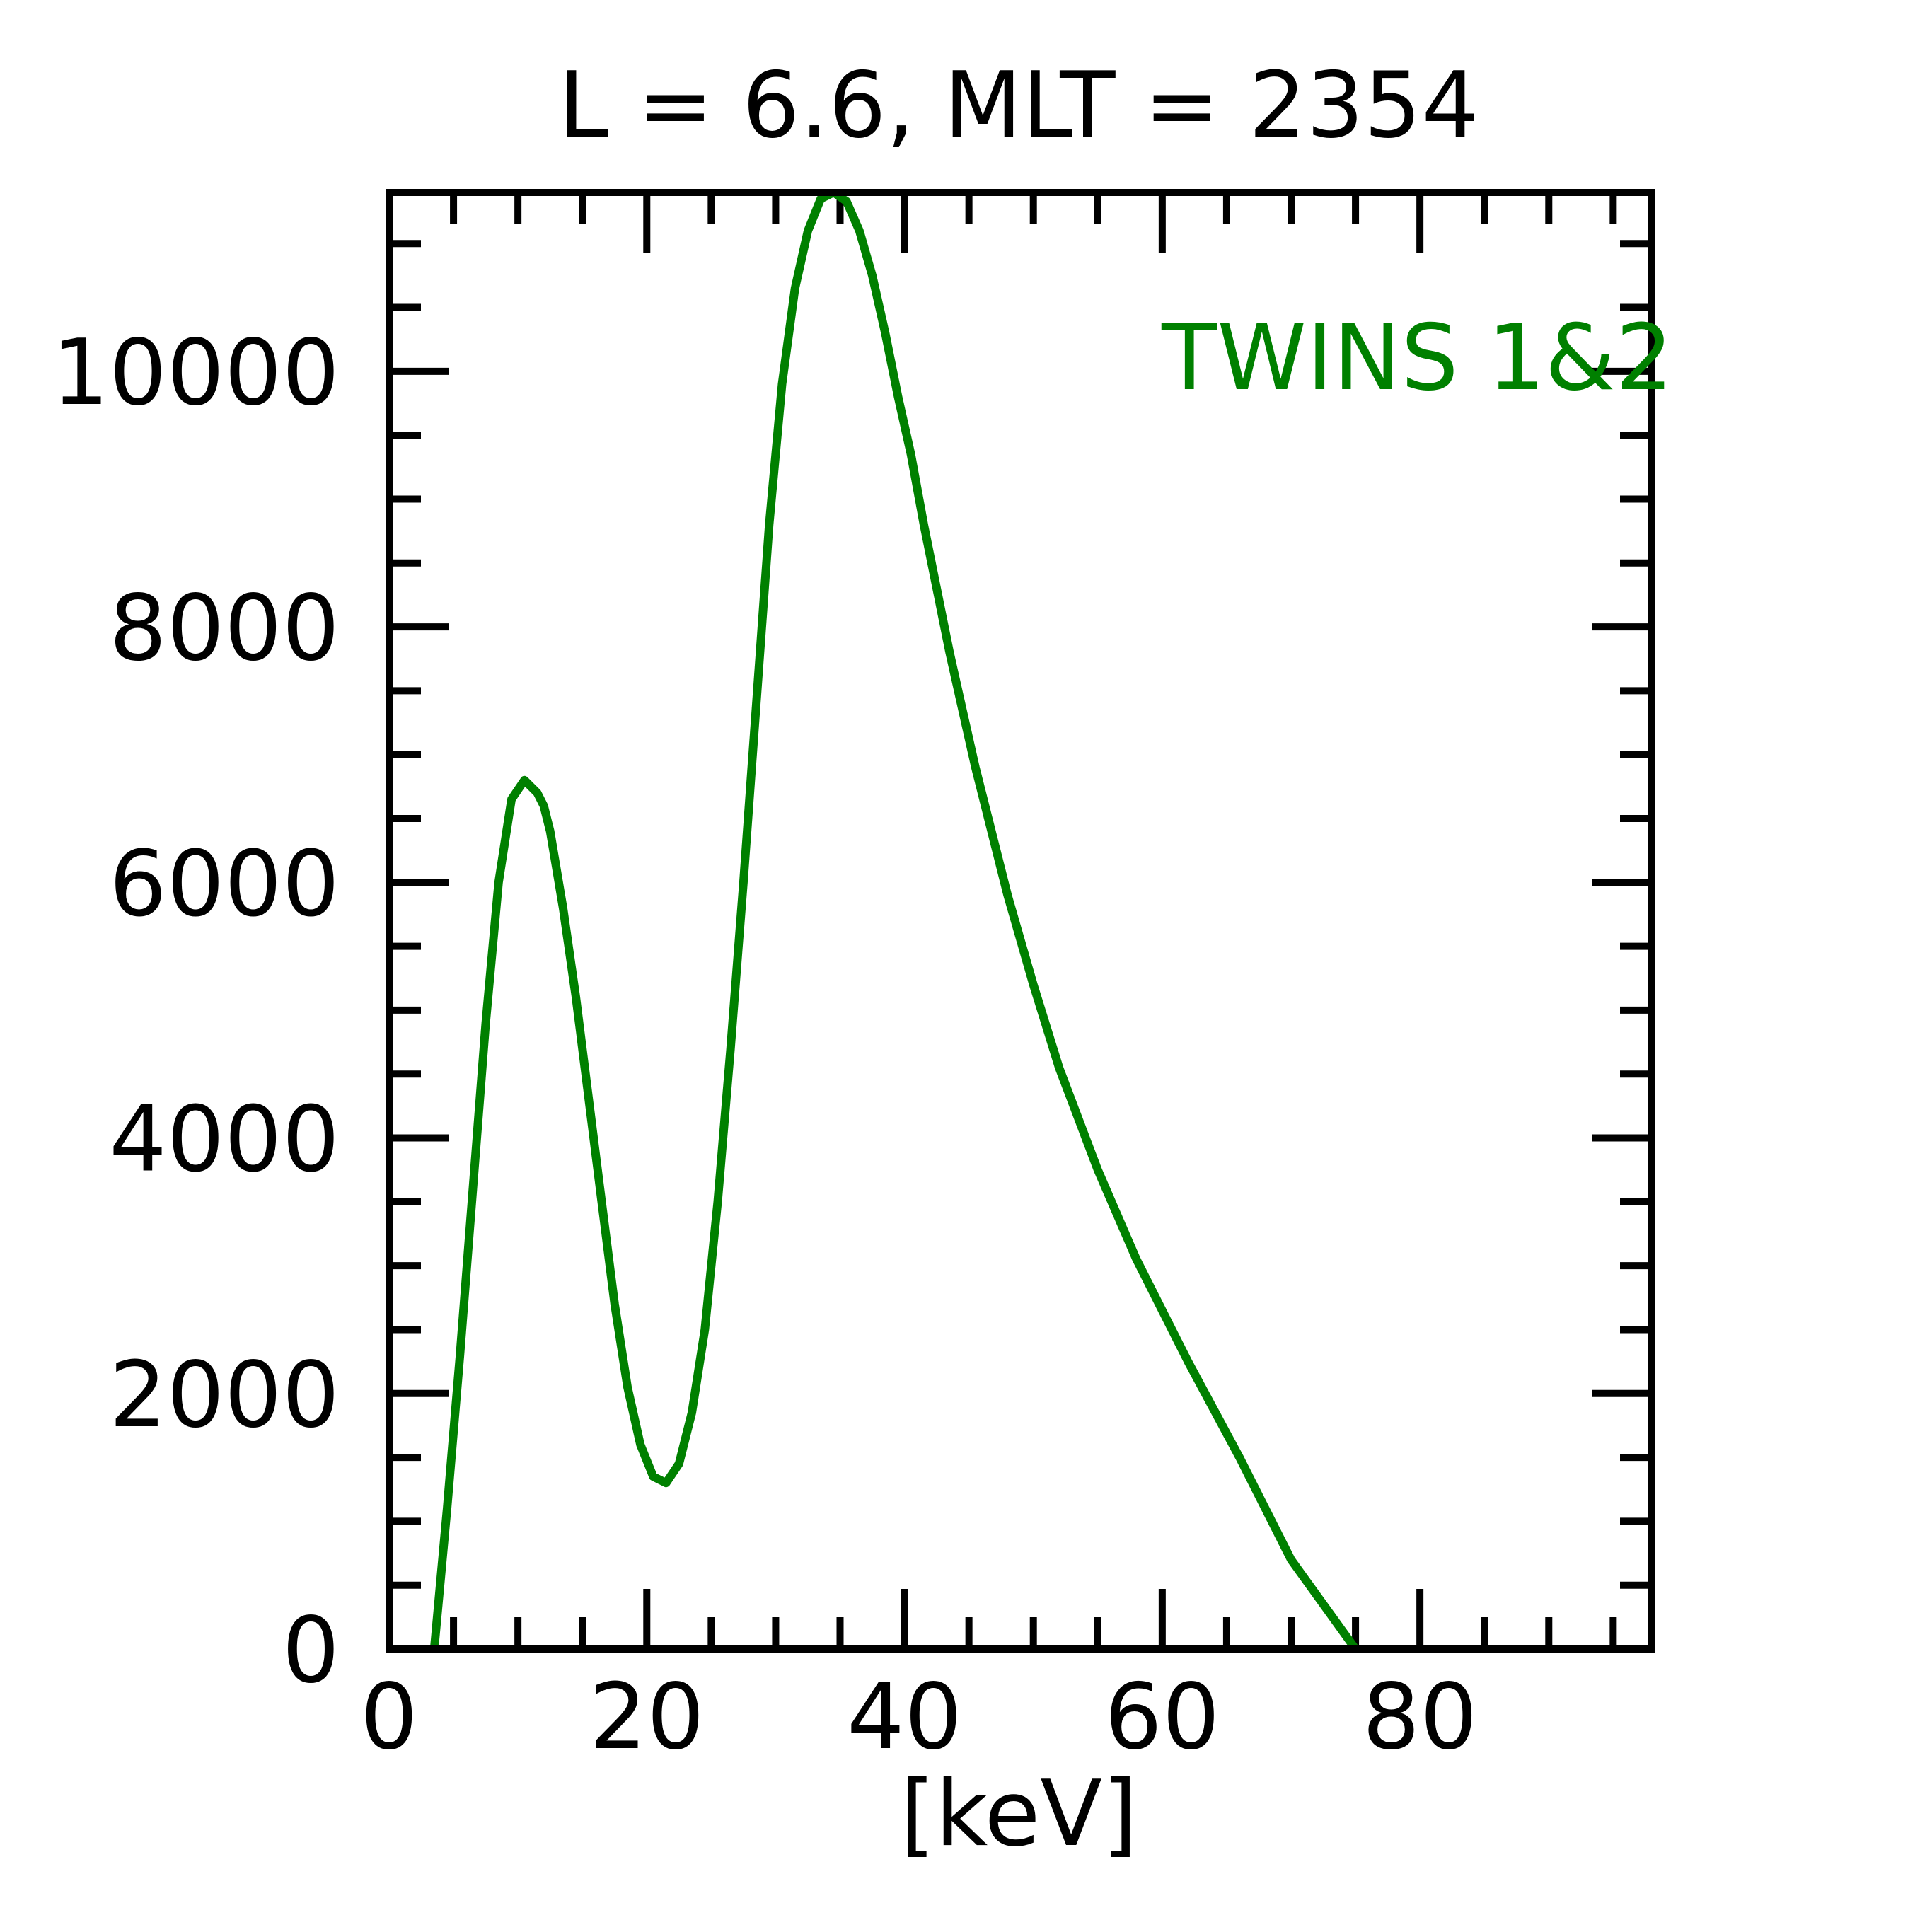 The height and width of the screenshot is (1932, 1932). What do you see at coordinates (647, 1717) in the screenshot?
I see `x-tick-label: 20` at bounding box center [647, 1717].